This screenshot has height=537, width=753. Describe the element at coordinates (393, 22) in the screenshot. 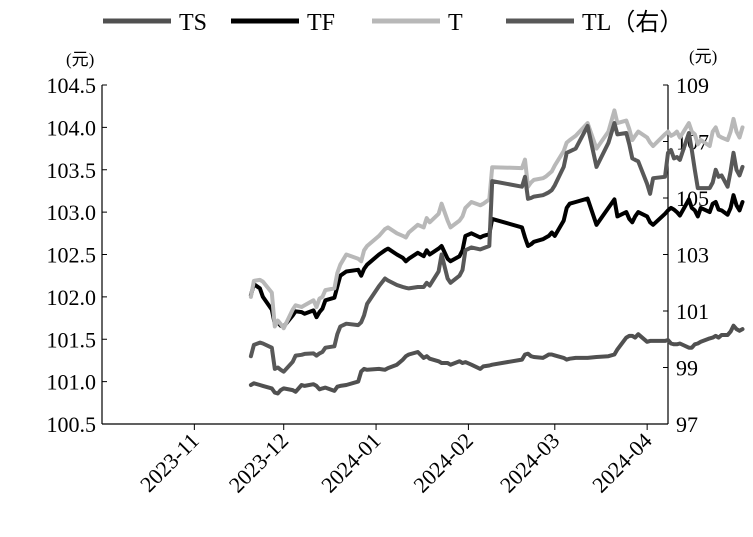

I see `legend: TS TF T TL（右）` at that location.